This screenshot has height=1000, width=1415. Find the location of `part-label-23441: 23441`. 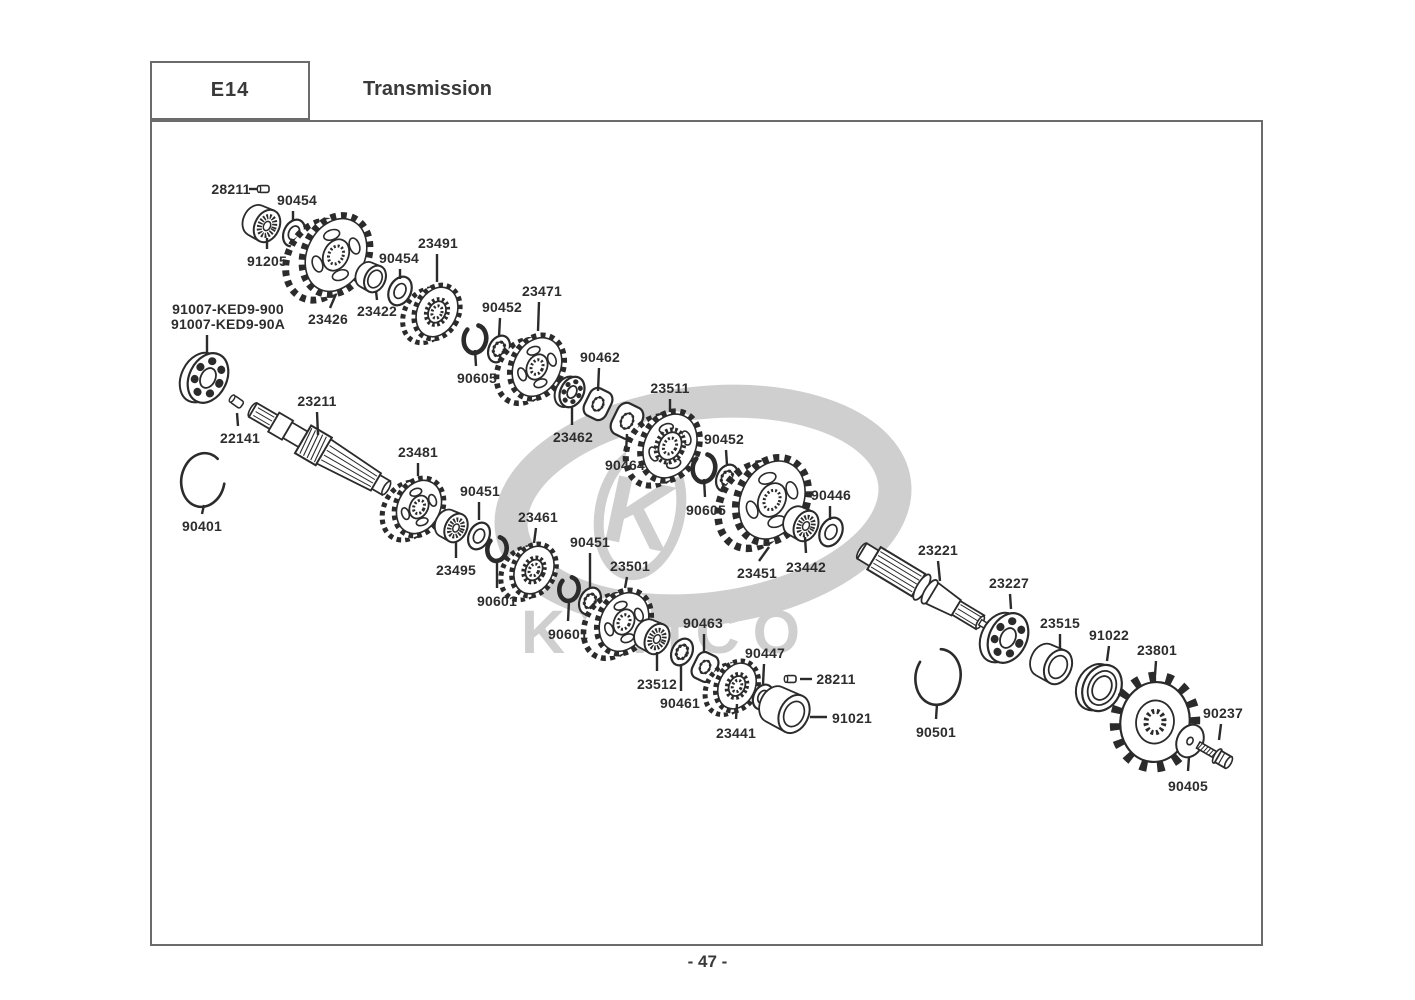

part-label-23441: 23441 is located at coordinates (736, 733).